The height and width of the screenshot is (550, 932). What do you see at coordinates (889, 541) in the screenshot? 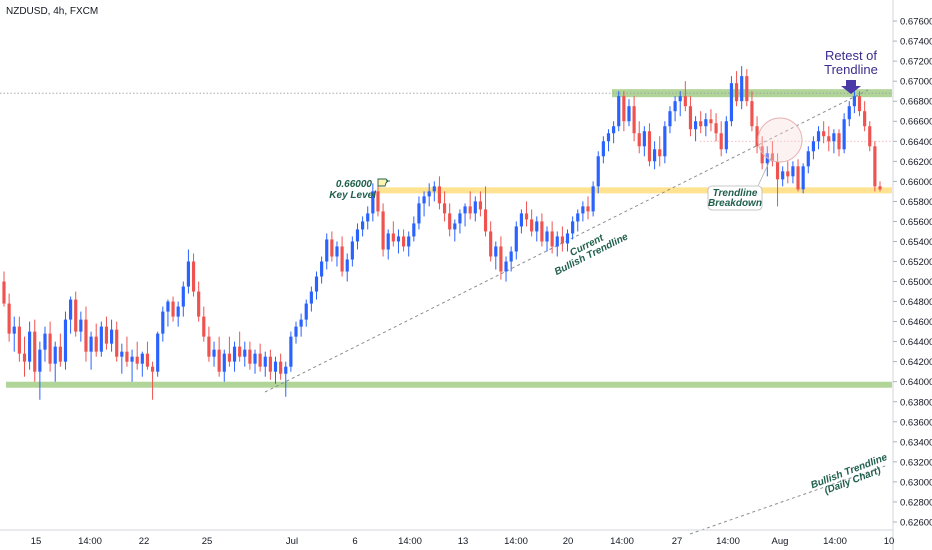
I see `x-tick-label: 10` at bounding box center [889, 541].